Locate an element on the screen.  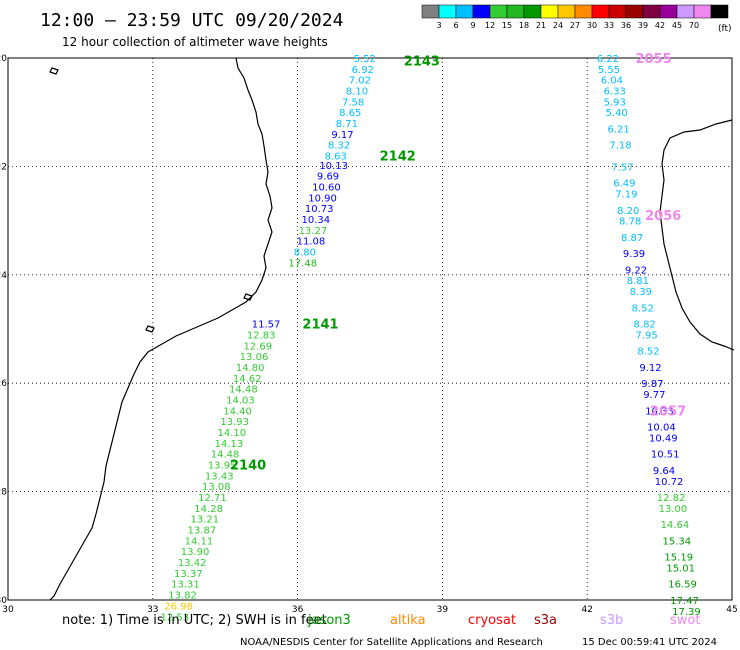
wave-height-label: 9.17 is located at coordinates (342, 135).